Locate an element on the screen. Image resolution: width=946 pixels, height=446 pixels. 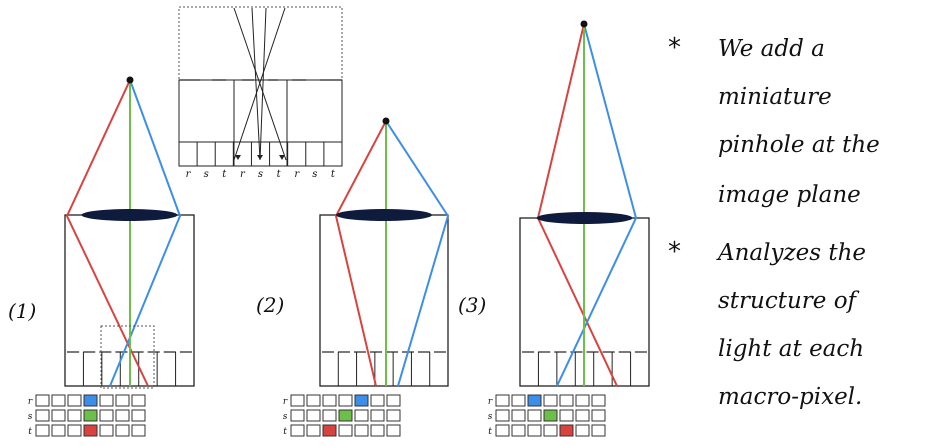
magnify-region is located at coordinates (127, 357).